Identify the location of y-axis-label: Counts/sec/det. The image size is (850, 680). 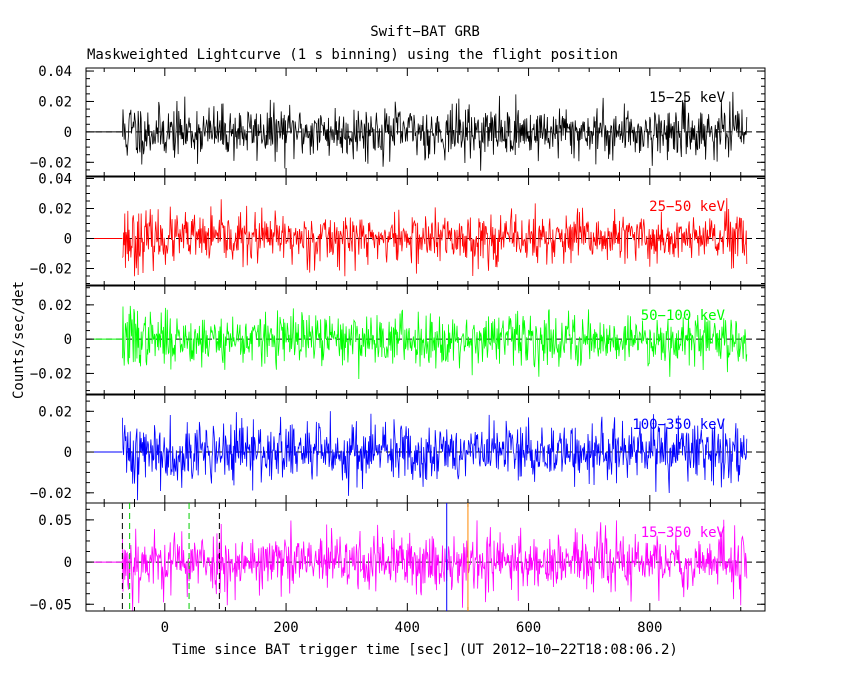
(19, 340).